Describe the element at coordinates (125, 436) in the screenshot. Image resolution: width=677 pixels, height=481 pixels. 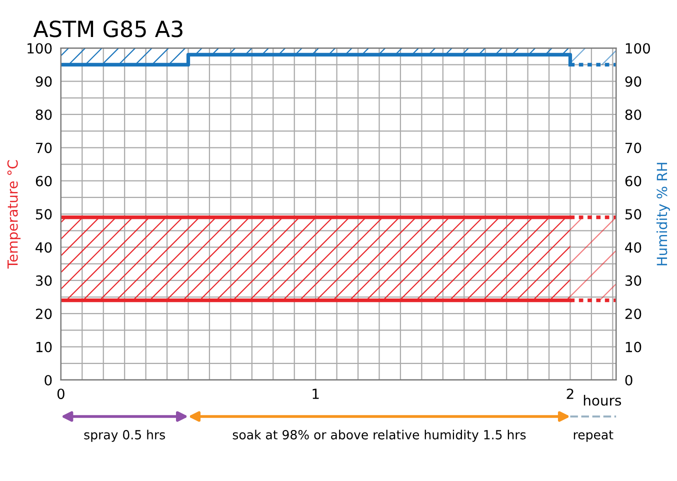
I see `text: spray 0.5 hrs` at that location.